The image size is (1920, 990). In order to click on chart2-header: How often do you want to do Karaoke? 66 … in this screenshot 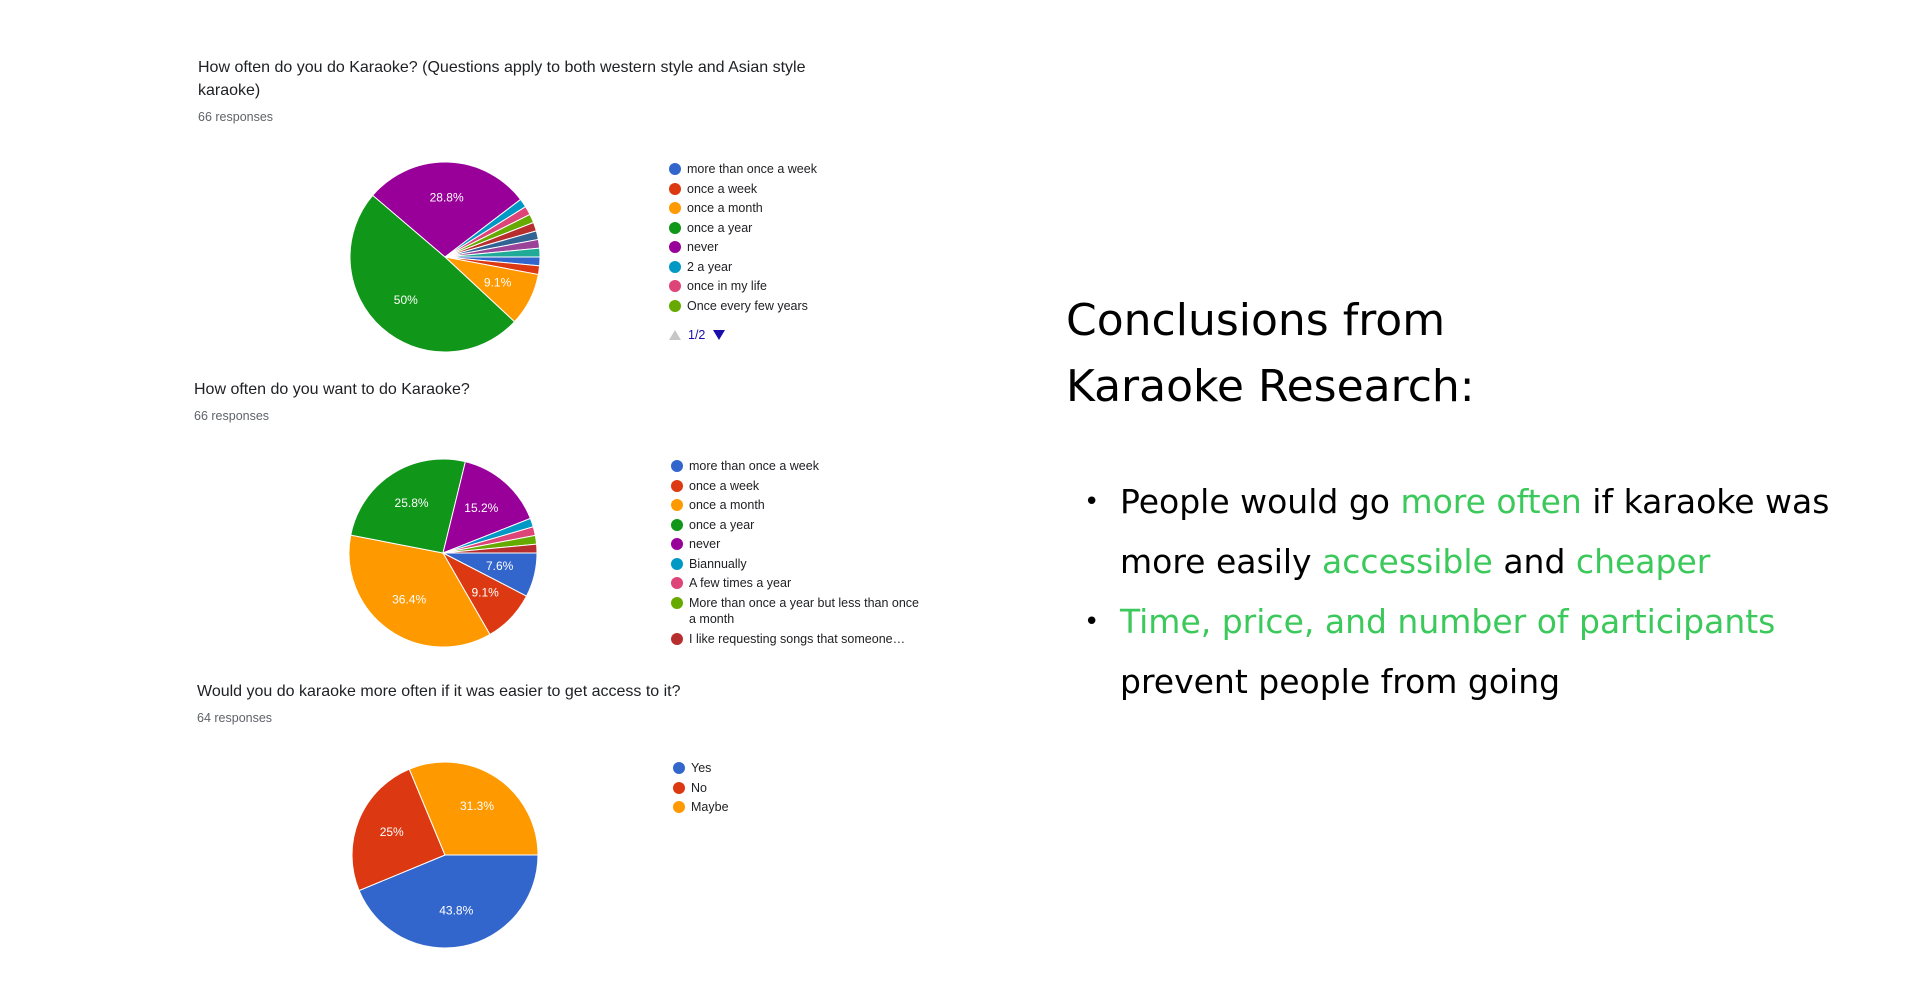, I will do `click(524, 400)`.